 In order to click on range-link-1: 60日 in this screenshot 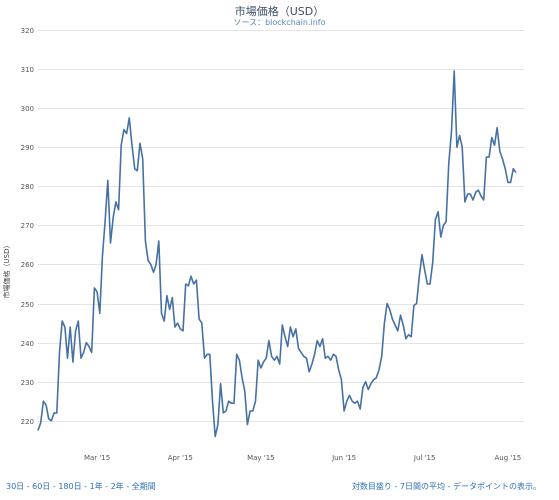, I will do `click(41, 486)`.